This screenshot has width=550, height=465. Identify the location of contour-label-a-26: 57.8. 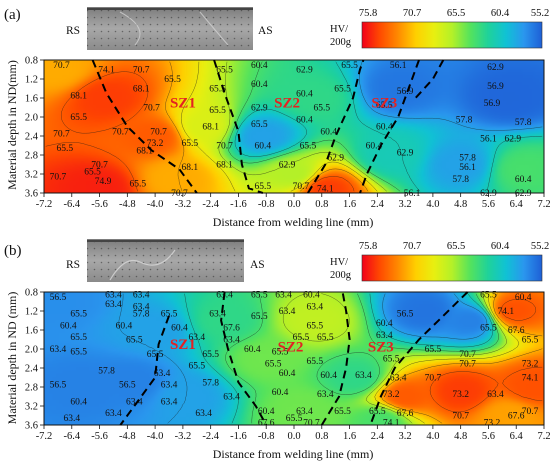
(523, 123).